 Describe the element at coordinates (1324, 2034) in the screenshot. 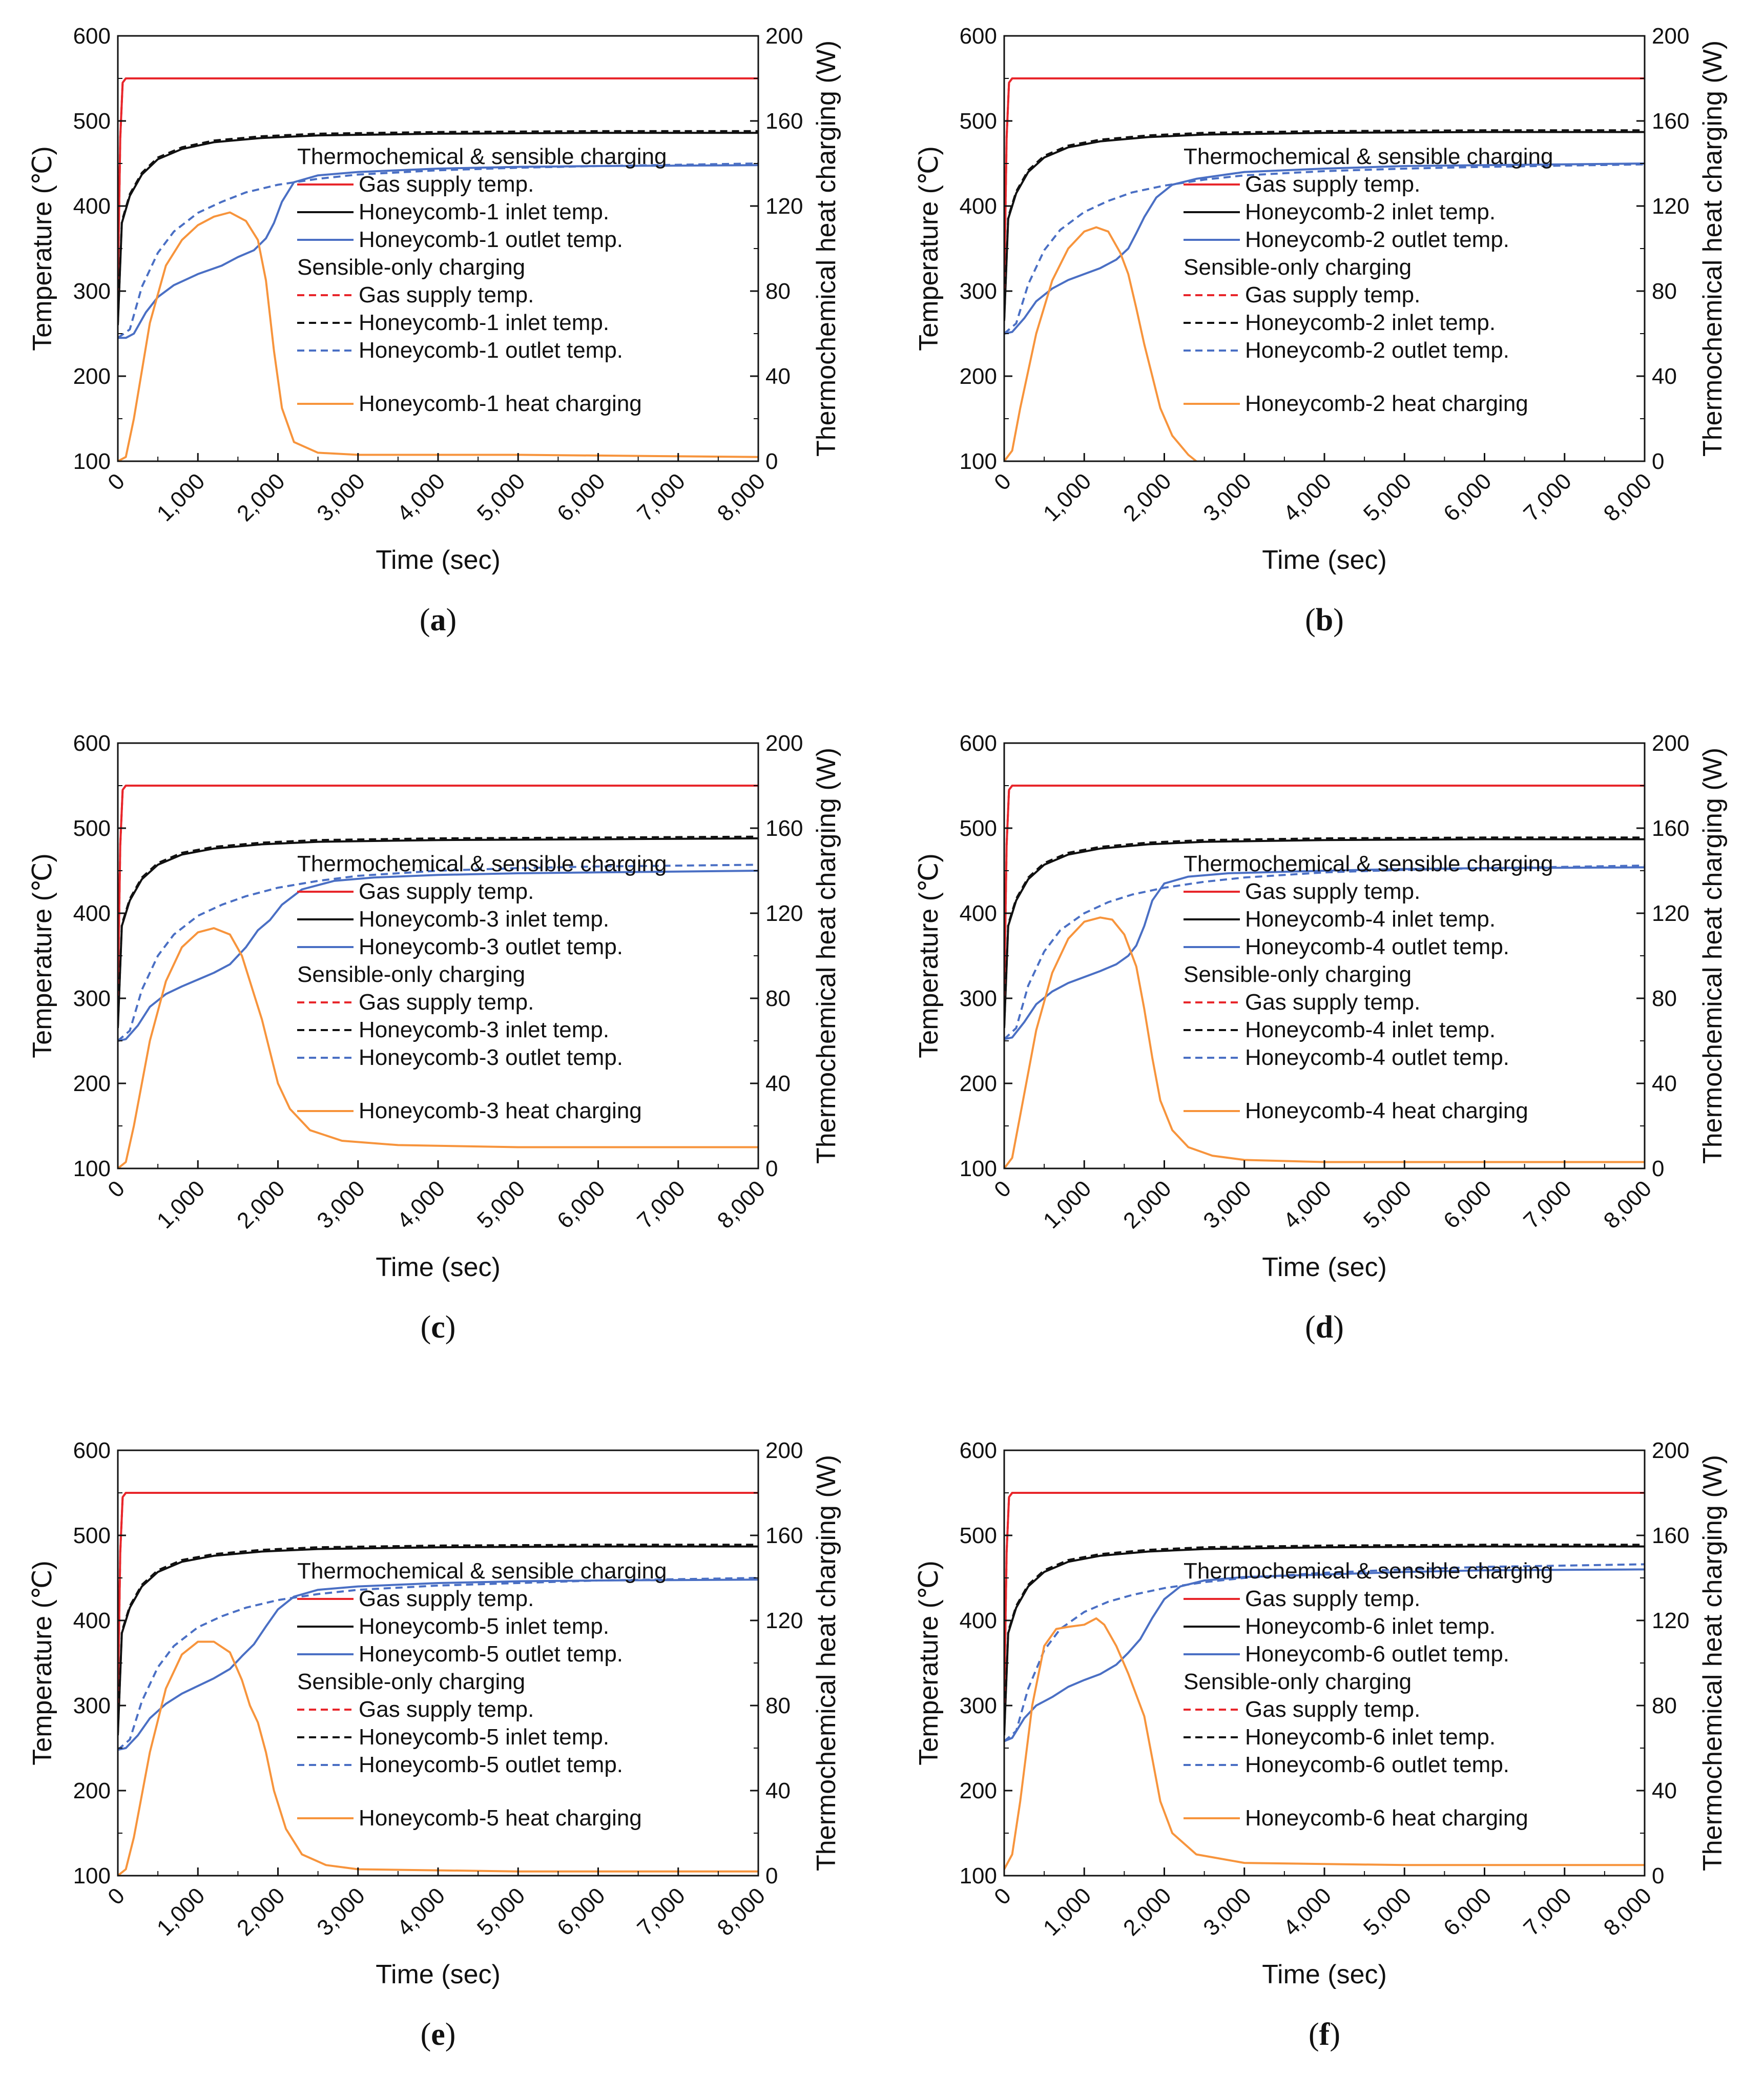

I see `panel-label: (f)` at that location.